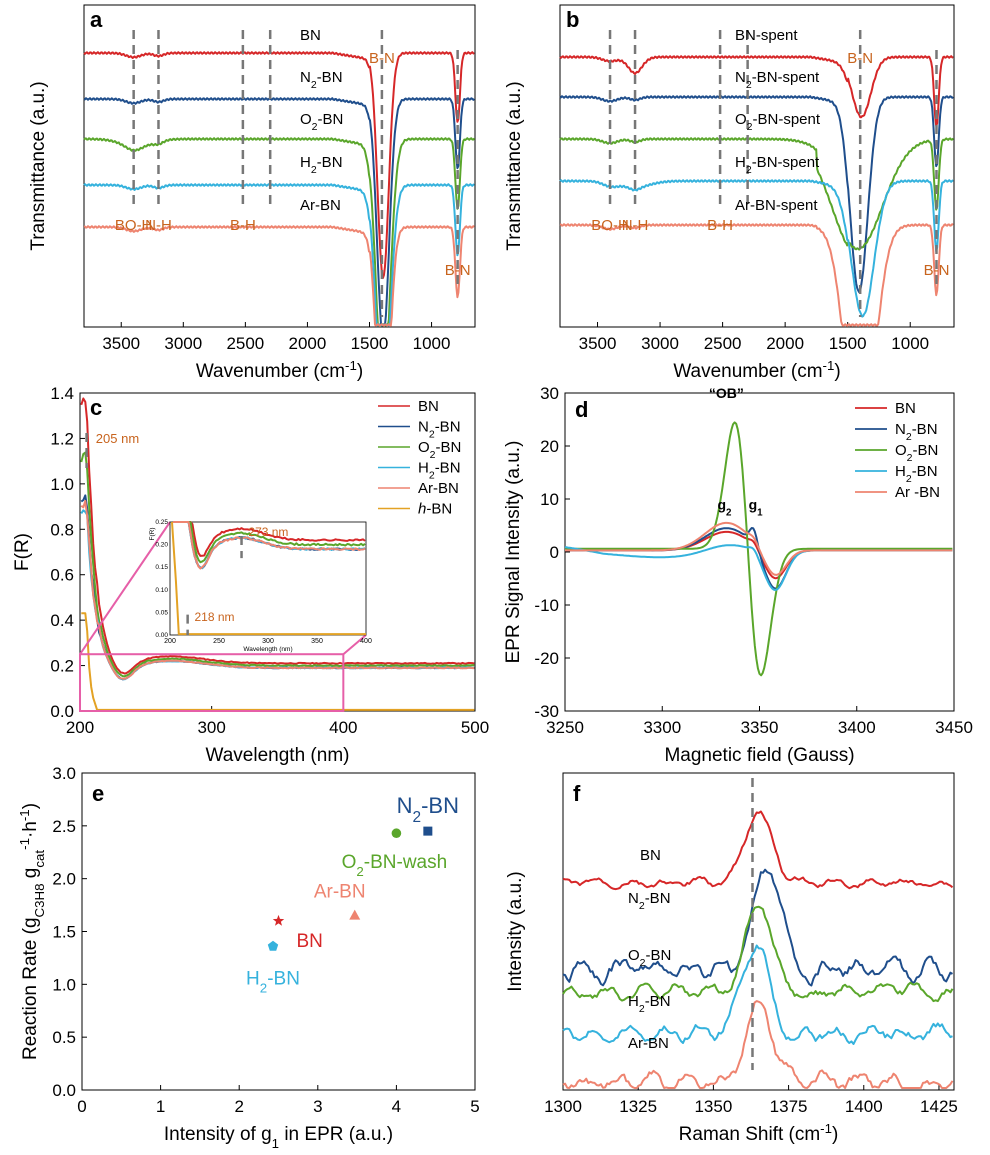 Image resolution: width=990 pixels, height=1155 pixels. What do you see at coordinates (96, 407) in the screenshot?
I see `panel-c-label: c` at bounding box center [96, 407].